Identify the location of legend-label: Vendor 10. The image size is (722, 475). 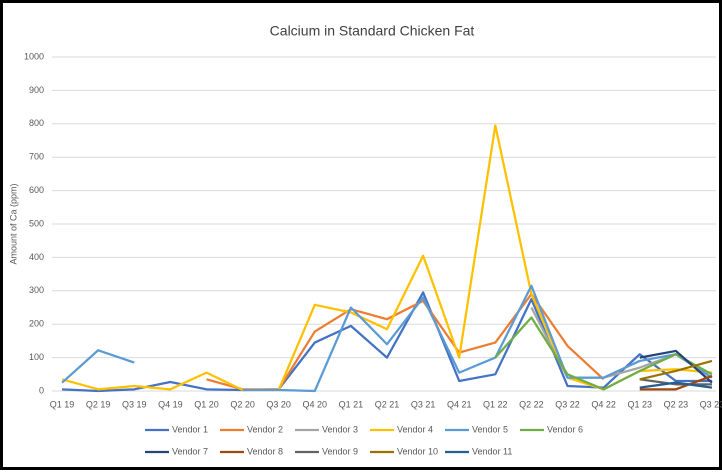
(417, 451).